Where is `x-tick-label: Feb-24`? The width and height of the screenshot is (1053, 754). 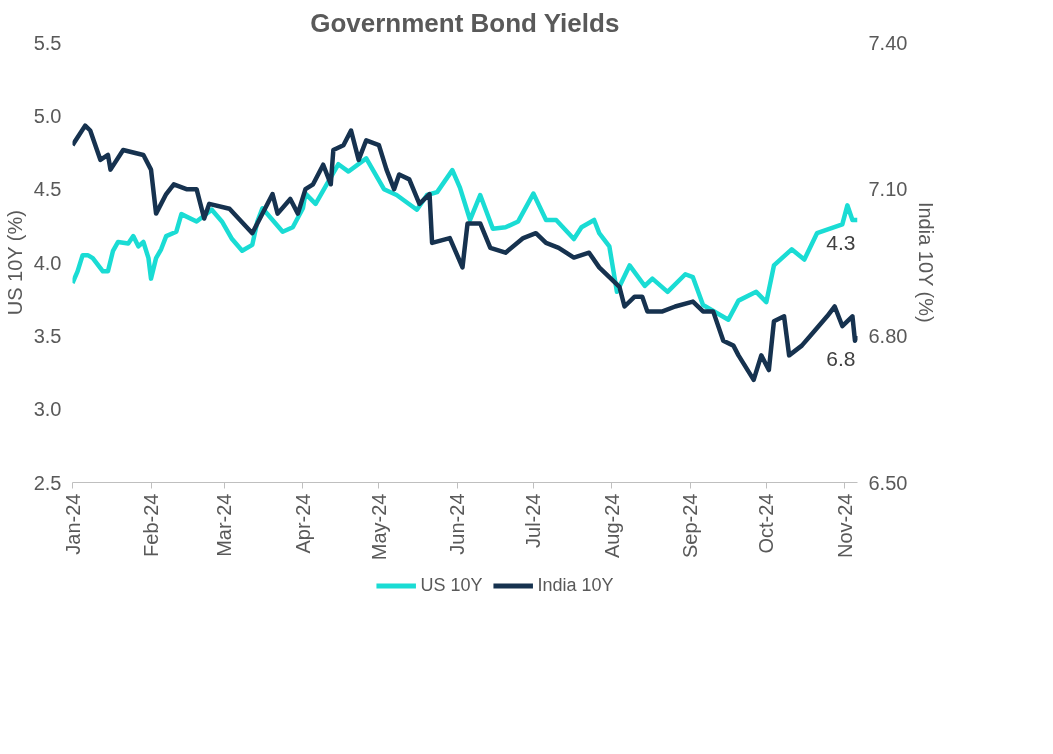
x-tick-label: Feb-24 is located at coordinates (151, 525).